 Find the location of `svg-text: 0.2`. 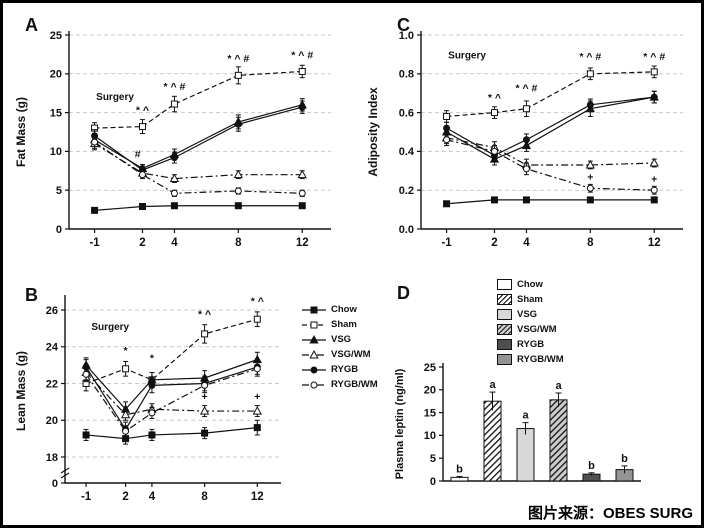

svg-text: 0.2 is located at coordinates (406, 191).